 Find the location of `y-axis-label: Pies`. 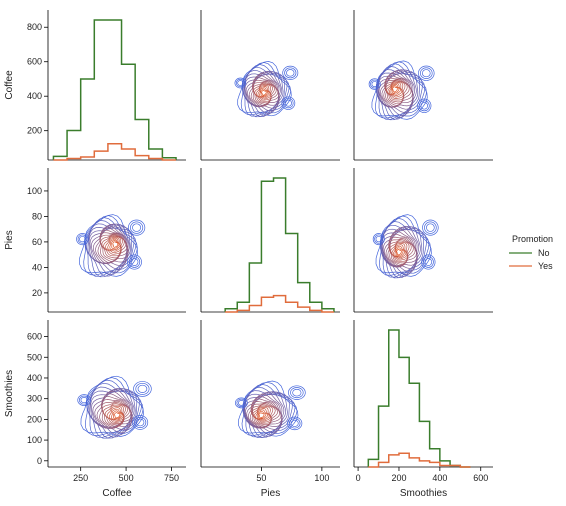

y-axis-label: Pies is located at coordinates (9, 239).